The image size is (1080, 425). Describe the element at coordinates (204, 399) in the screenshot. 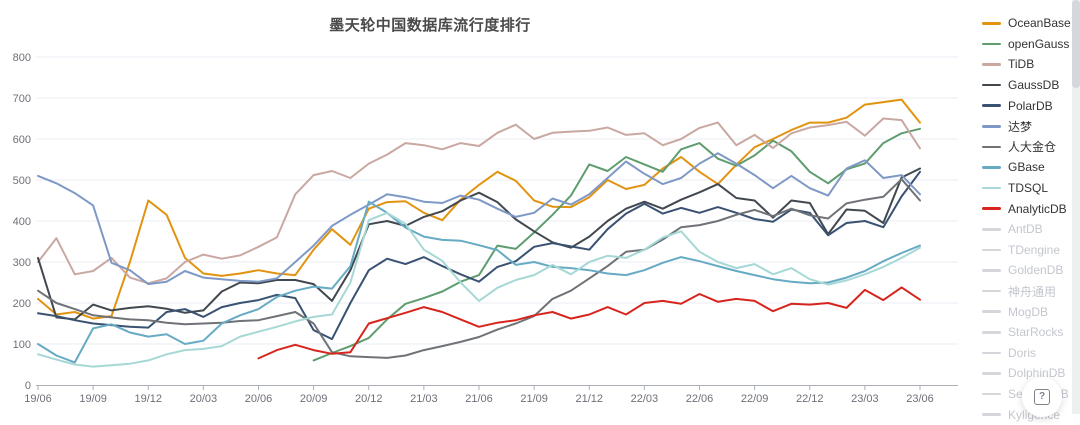

I see `x-tick-label: 20/03` at that location.